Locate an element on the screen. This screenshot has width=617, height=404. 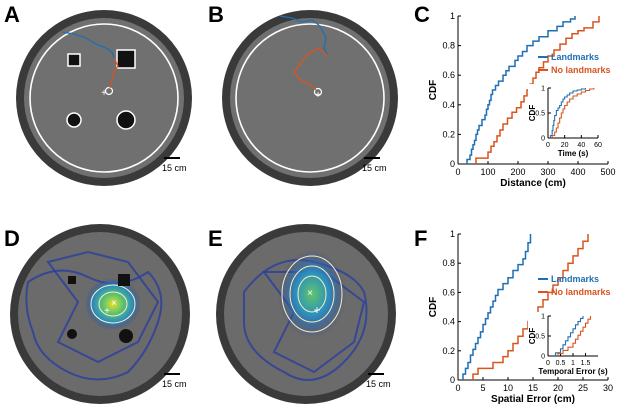
x-tick-label: 100 is located at coordinates (487, 172).